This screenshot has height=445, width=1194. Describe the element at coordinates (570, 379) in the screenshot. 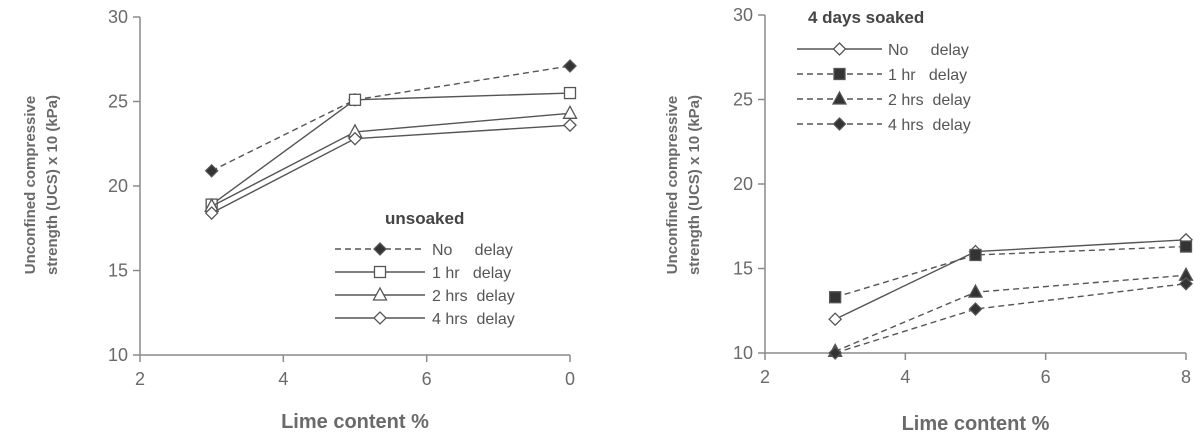

I see `x-tick-label: 0` at that location.